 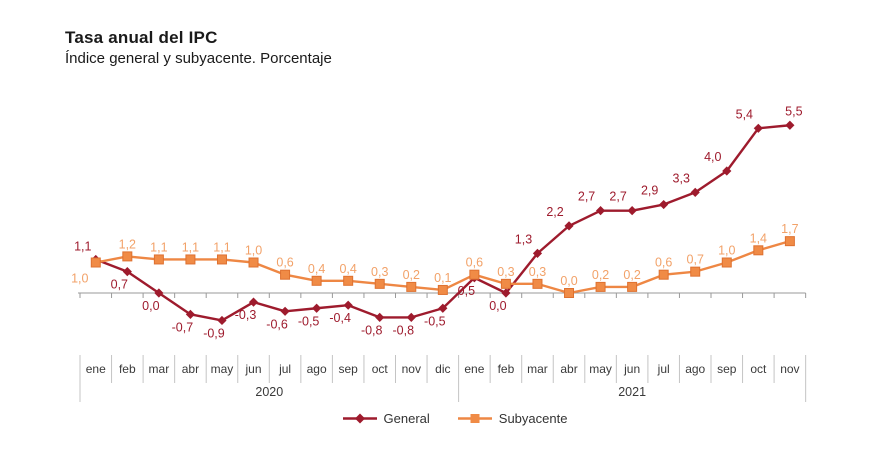 What do you see at coordinates (119, 285) in the screenshot?
I see `general-value-label: 0,7` at bounding box center [119, 285].